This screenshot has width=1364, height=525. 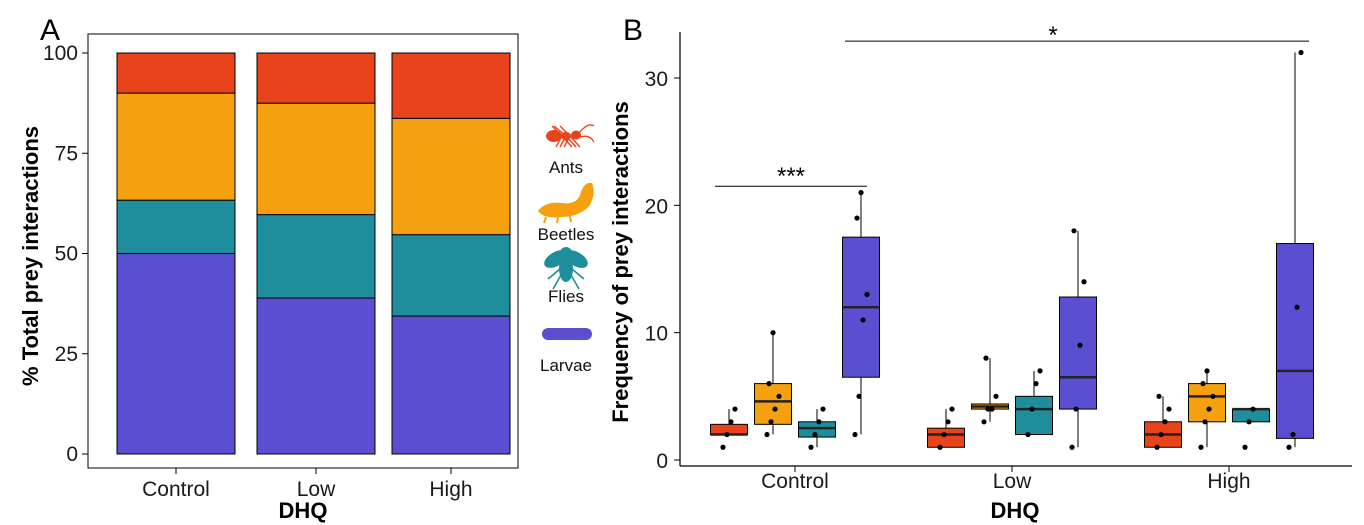 What do you see at coordinates (316, 256) in the screenshot?
I see `bar-flies-low` at bounding box center [316, 256].